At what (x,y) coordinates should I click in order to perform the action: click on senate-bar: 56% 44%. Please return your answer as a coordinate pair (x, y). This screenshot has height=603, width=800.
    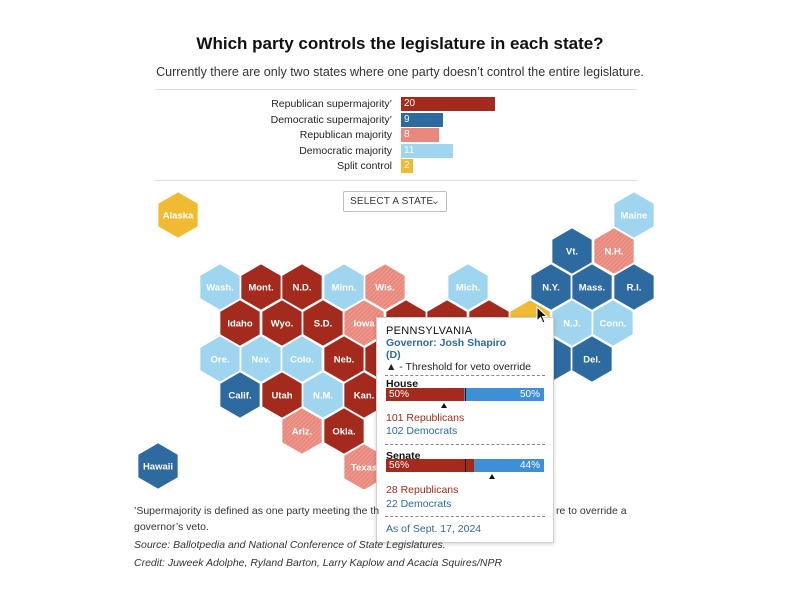
    Looking at the image, I should click on (465, 469).